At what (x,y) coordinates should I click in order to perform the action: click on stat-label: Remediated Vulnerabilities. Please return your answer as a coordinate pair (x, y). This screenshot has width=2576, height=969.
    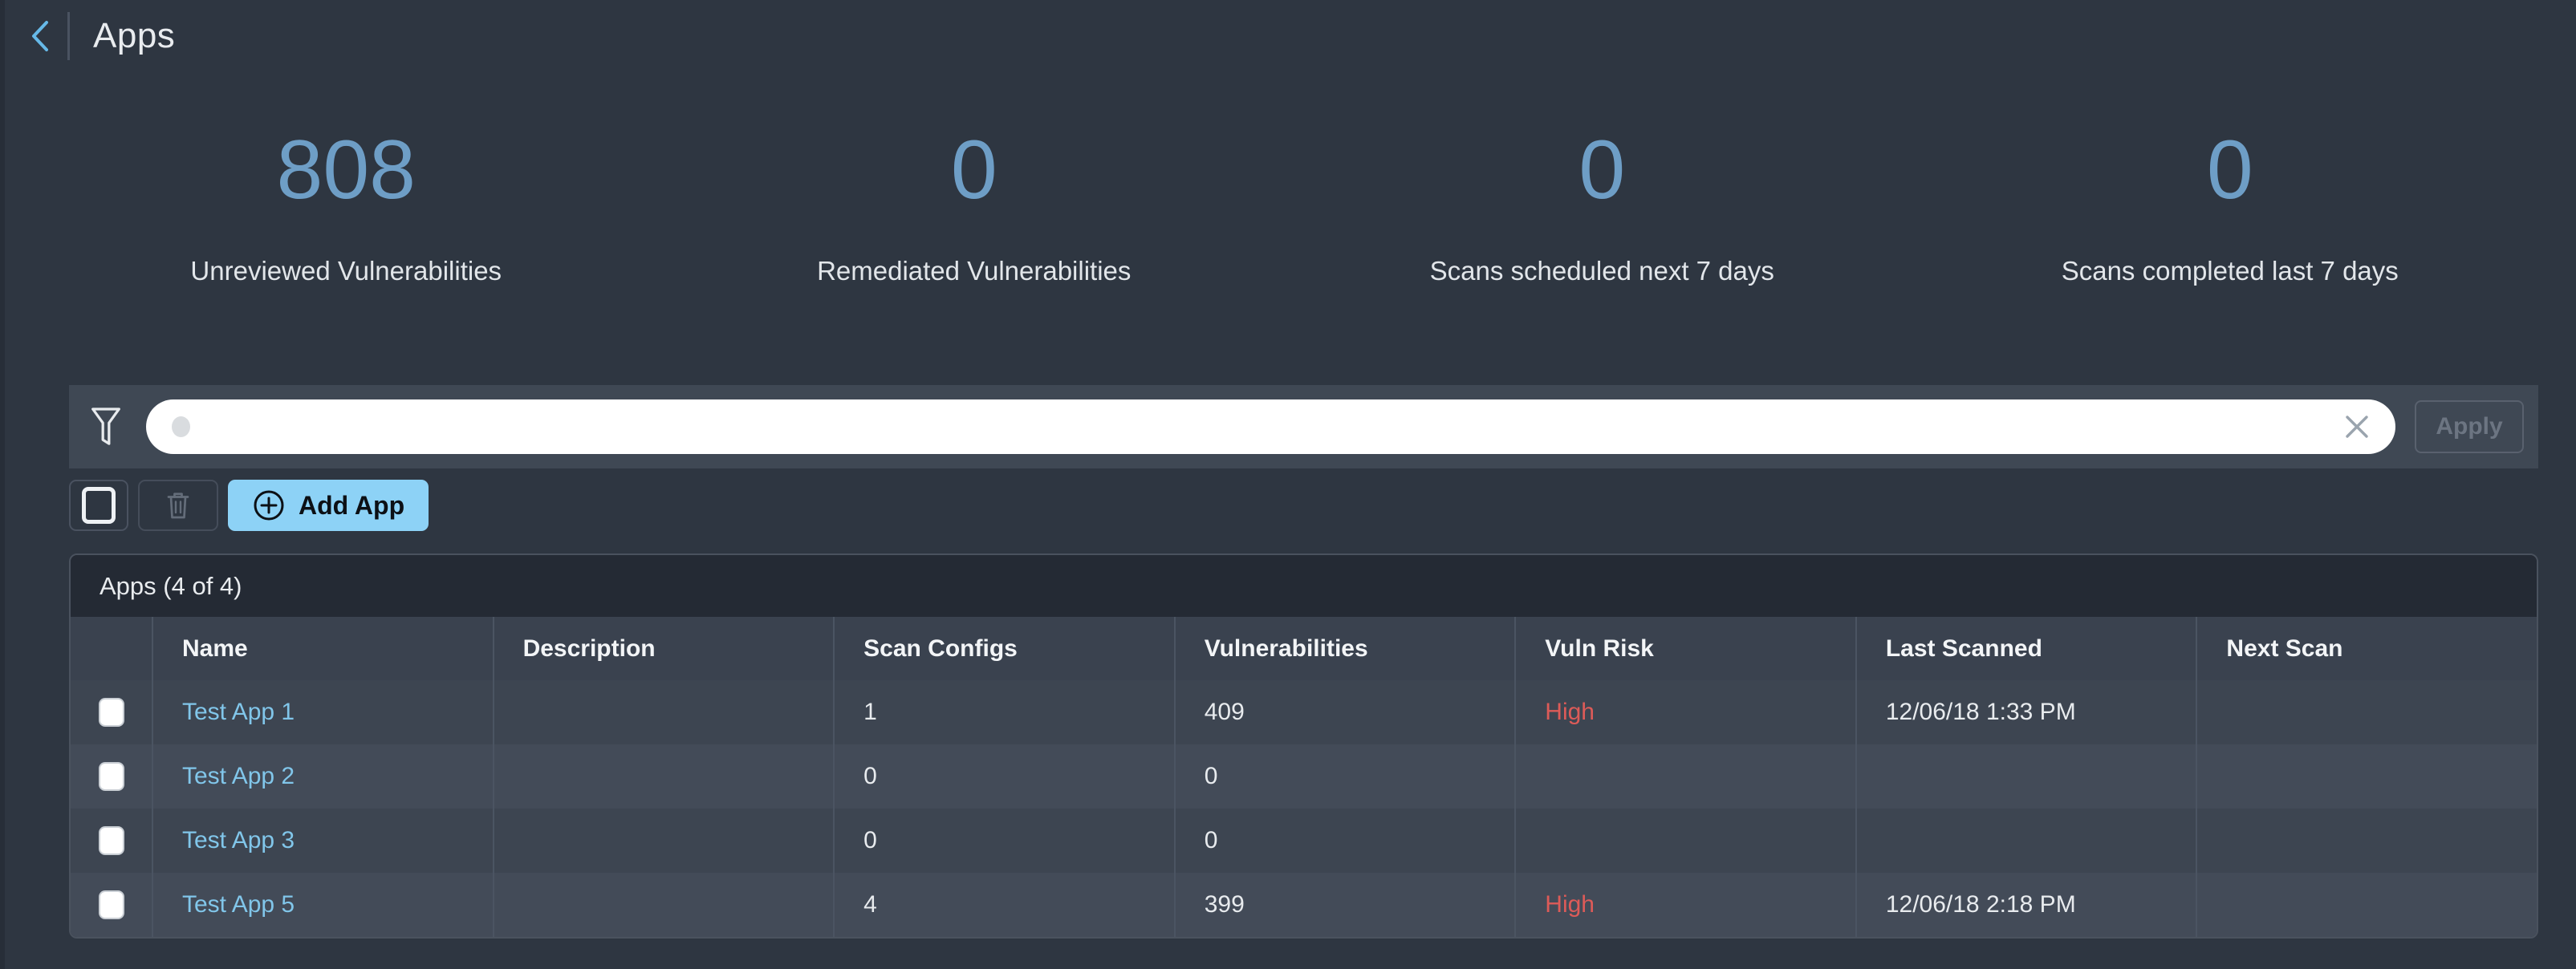
    Looking at the image, I should click on (974, 271).